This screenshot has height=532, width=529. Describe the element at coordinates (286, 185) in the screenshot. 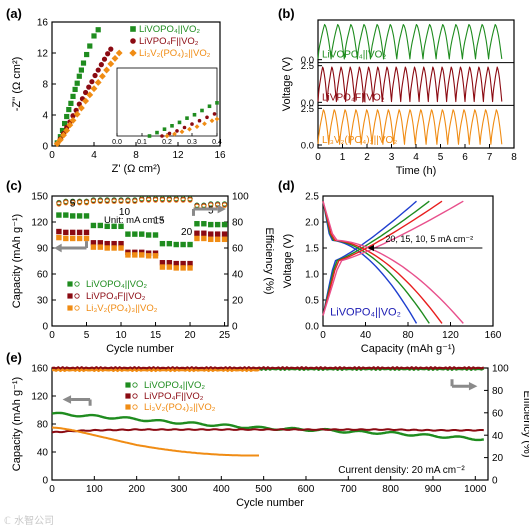

I see `panel-d-label: (d)` at that location.